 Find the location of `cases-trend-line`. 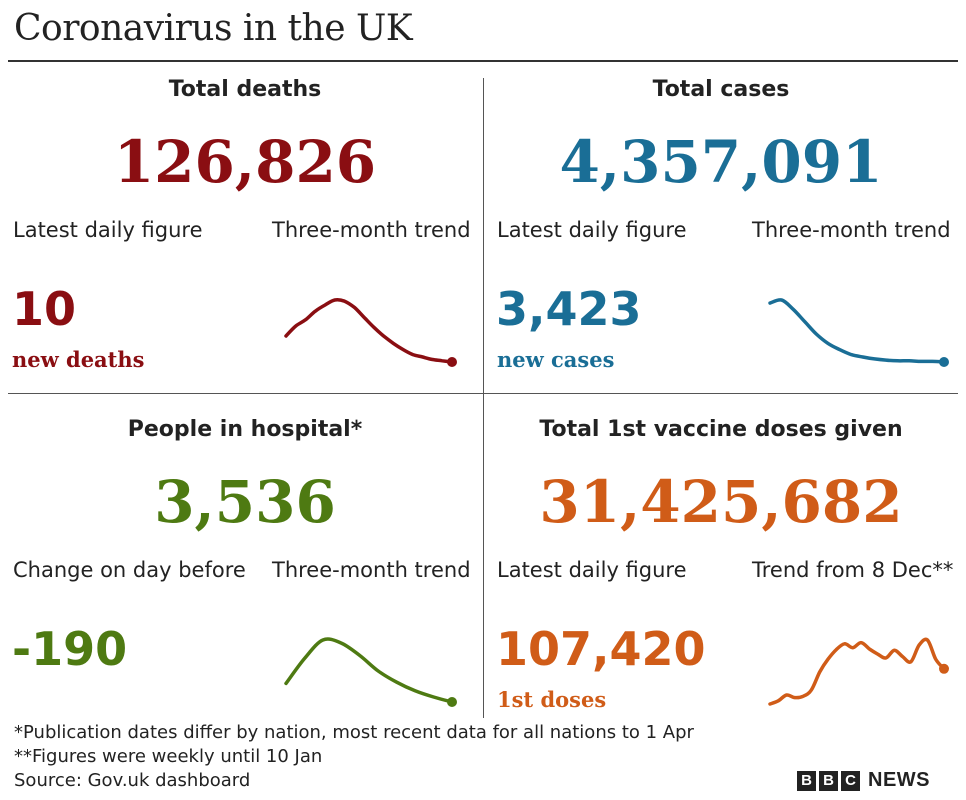

cases-trend-line is located at coordinates (857, 331).